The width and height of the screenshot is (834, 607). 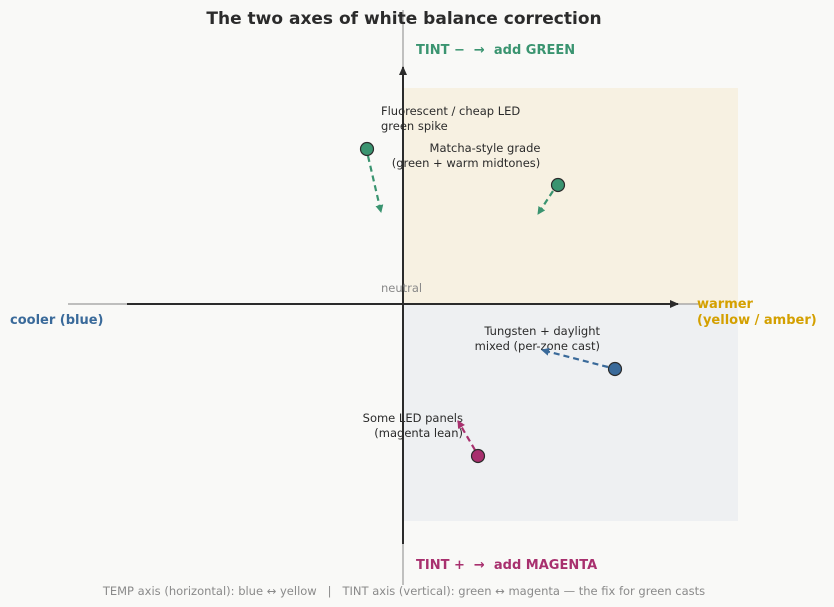 I want to click on warmer-sublabel: (yellow / amber), so click(x=757, y=320).